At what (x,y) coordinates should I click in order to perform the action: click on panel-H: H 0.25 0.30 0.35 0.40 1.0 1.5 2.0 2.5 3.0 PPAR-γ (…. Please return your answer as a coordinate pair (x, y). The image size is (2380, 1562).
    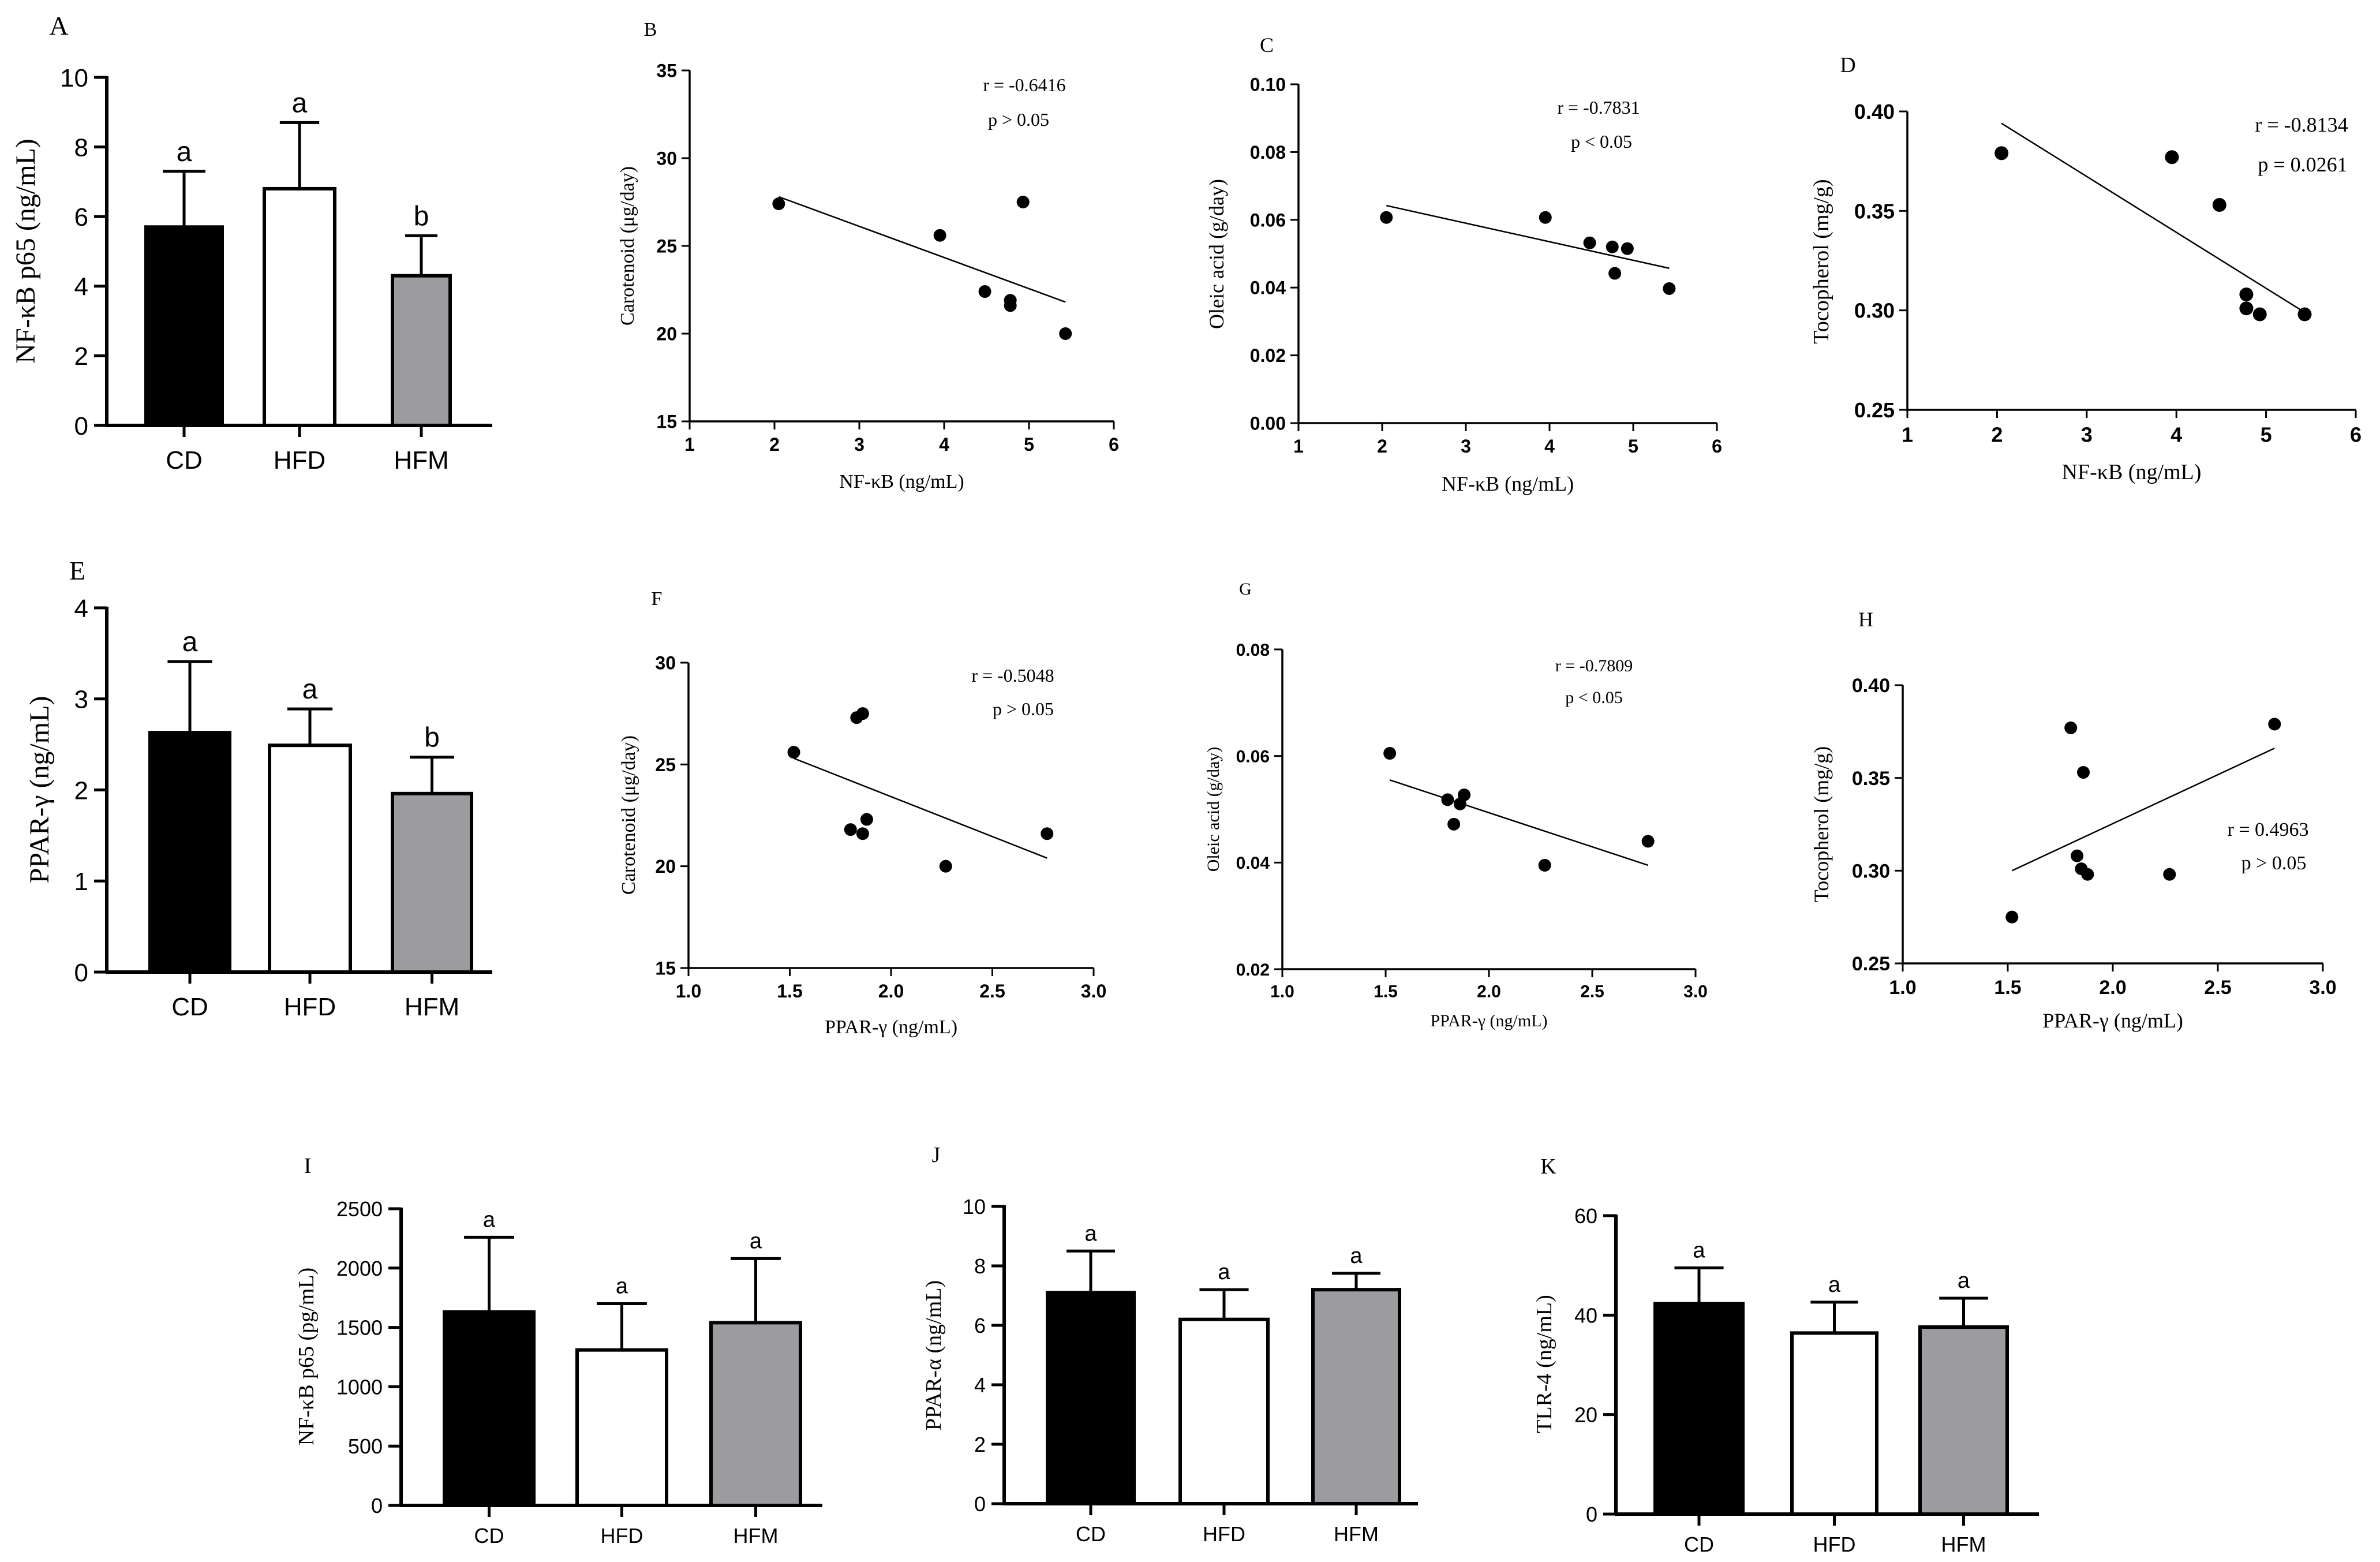
    Looking at the image, I should click on (2073, 820).